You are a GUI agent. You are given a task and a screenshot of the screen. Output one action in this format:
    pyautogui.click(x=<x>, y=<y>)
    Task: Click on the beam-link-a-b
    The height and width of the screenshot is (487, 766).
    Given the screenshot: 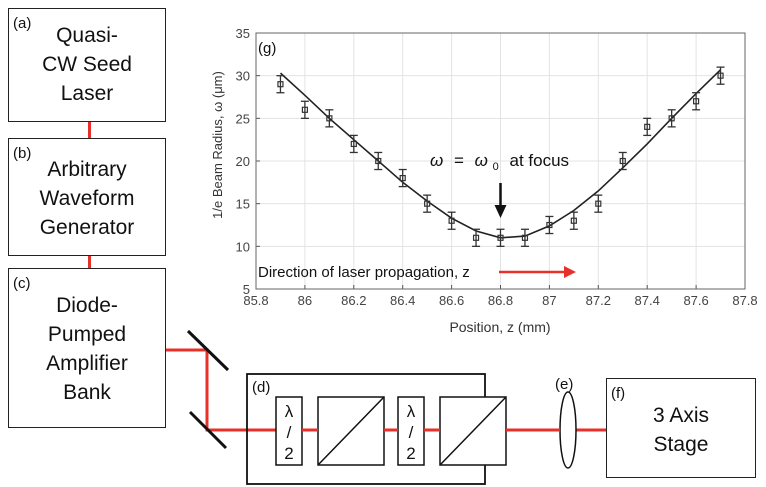 What is the action you would take?
    pyautogui.click(x=89, y=130)
    